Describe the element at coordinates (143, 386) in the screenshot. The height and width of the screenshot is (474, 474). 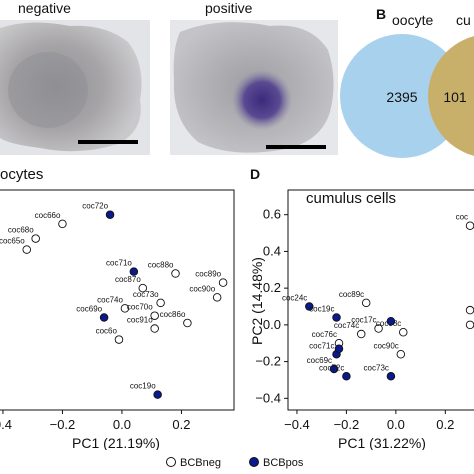
I see `point-label: coc19o` at that location.